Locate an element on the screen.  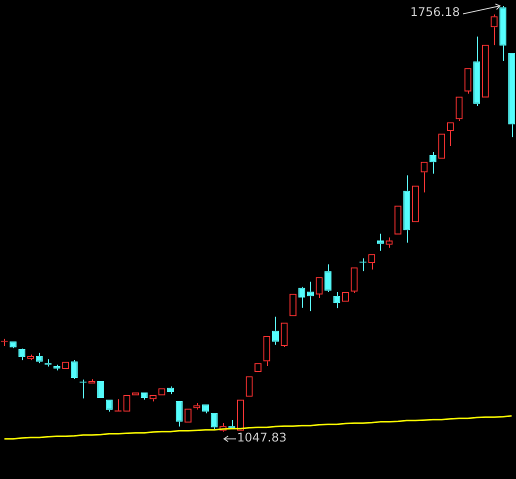
annotation: 1756.18 is located at coordinates (435, 12).